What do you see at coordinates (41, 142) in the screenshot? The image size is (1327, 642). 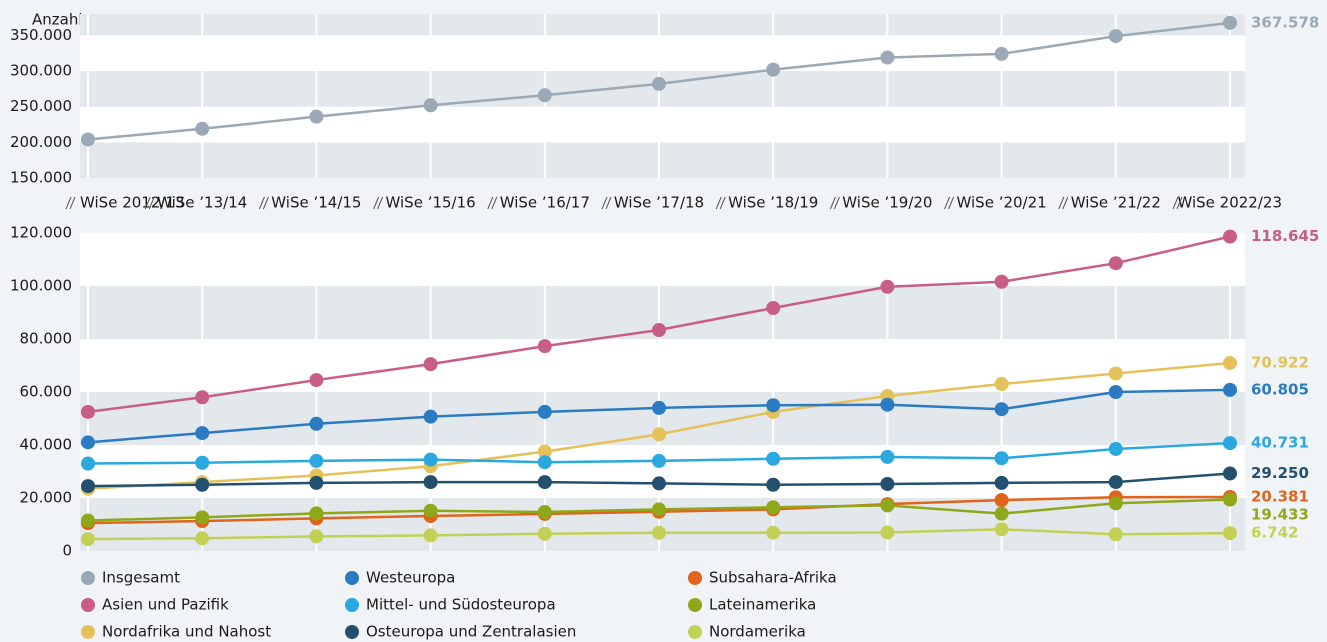 I see `y-tick-label: 200.000` at bounding box center [41, 142].